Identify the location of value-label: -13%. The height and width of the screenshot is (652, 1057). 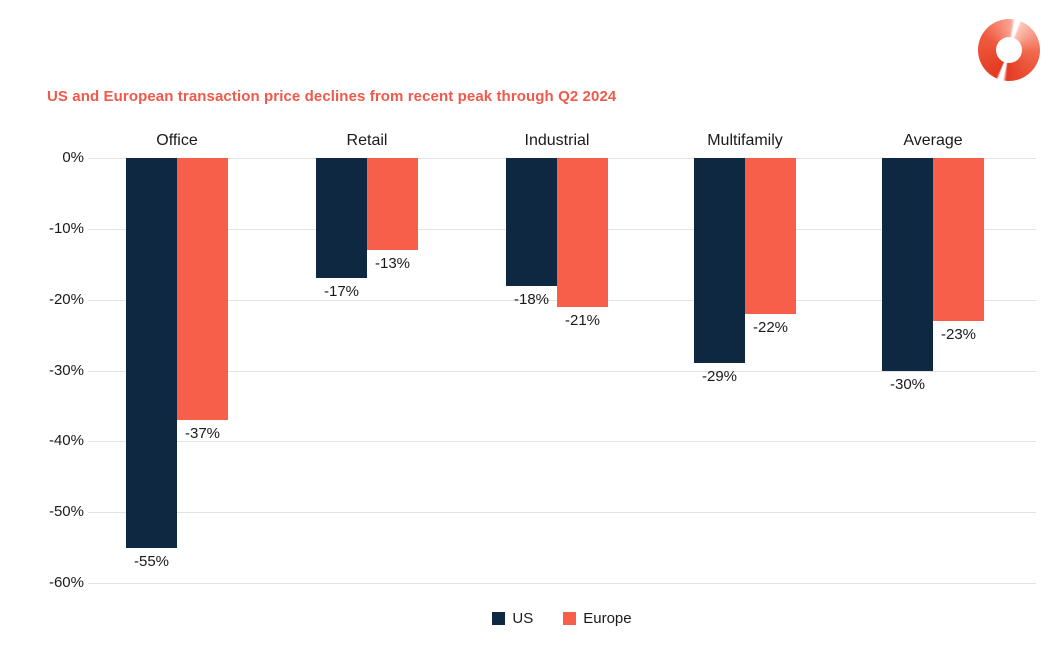
(392, 264).